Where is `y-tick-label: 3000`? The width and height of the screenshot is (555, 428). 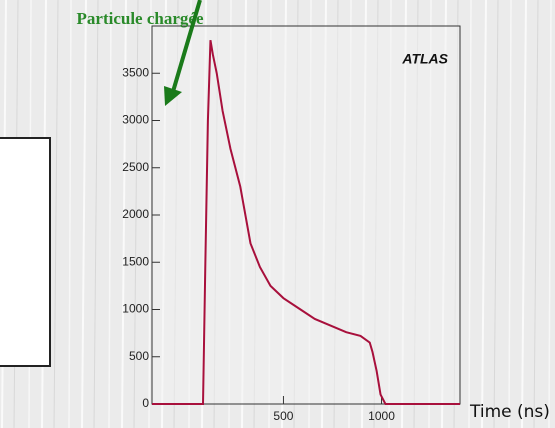 y-tick-label: 3000 is located at coordinates (135, 120).